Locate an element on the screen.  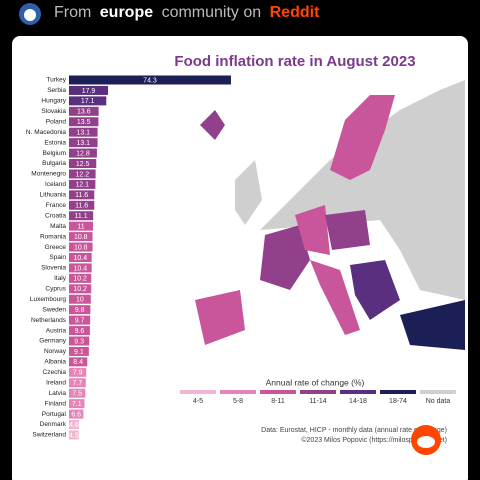
map-italy is located at coordinates (335, 297).